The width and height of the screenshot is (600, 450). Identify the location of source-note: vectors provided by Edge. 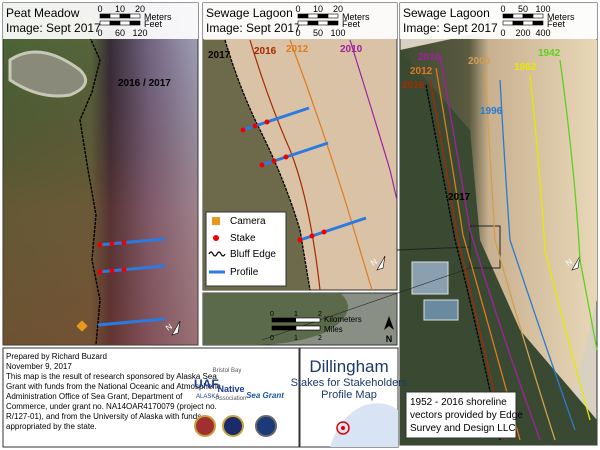
(466, 415).